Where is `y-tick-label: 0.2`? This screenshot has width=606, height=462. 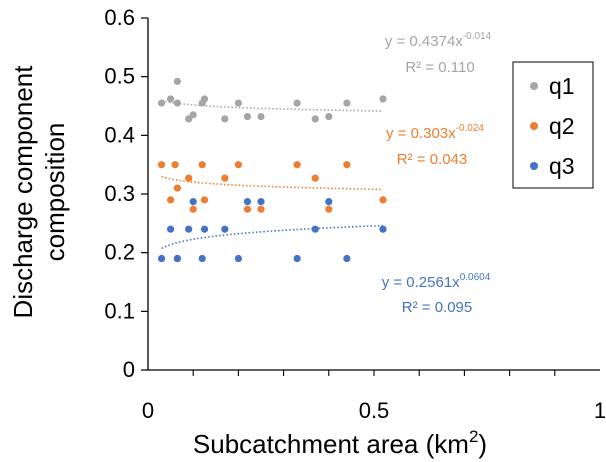
y-tick-label: 0.2 is located at coordinates (119, 252).